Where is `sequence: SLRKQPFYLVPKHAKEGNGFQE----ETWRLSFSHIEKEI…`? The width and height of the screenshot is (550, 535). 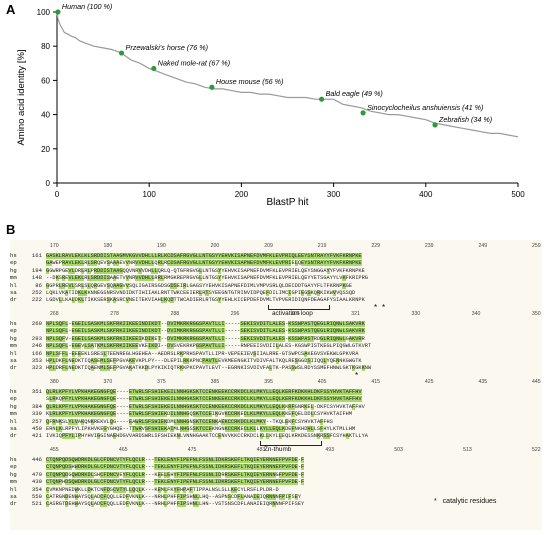
sequence: SLRKQPFYLVPKHAKEGNGFQE----ETWRLSFSHIEKEI… is located at coordinates (204, 399).